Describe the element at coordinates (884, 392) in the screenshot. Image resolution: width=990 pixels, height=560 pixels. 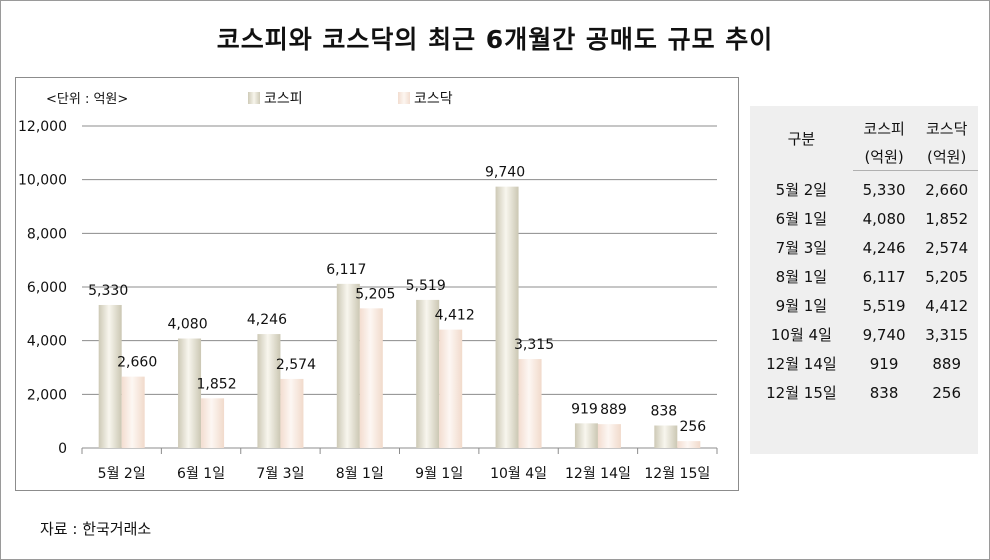
I see `table-cell-kospi: 838` at that location.